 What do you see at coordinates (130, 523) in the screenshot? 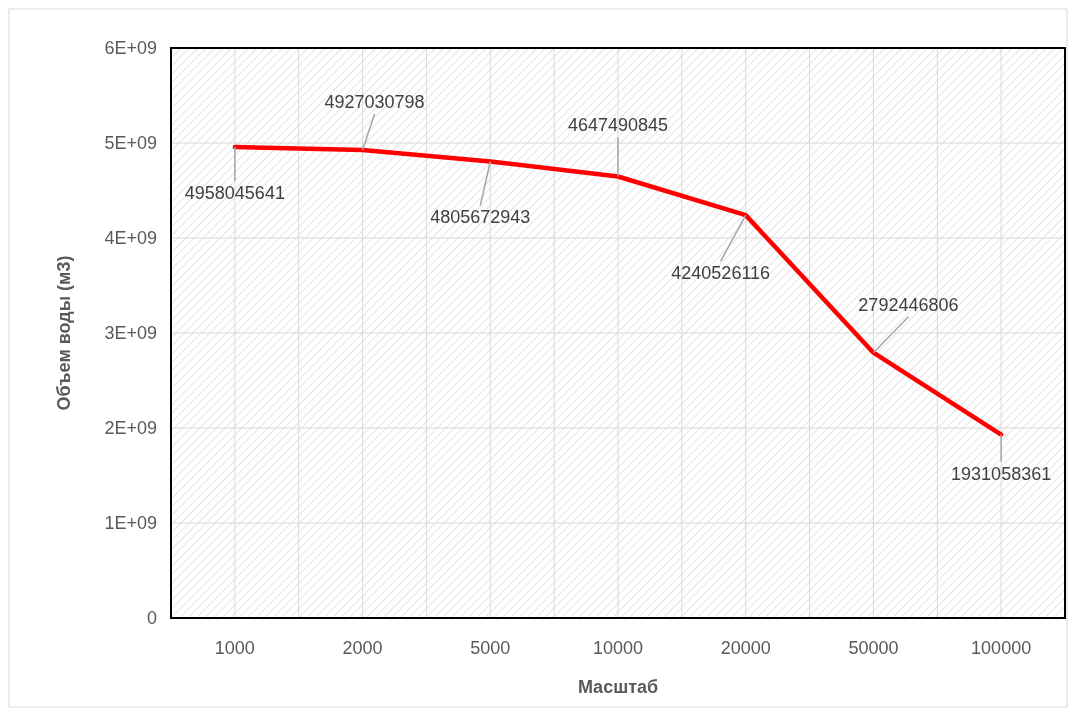
I see `y-tick-label: 1E+09` at bounding box center [130, 523].